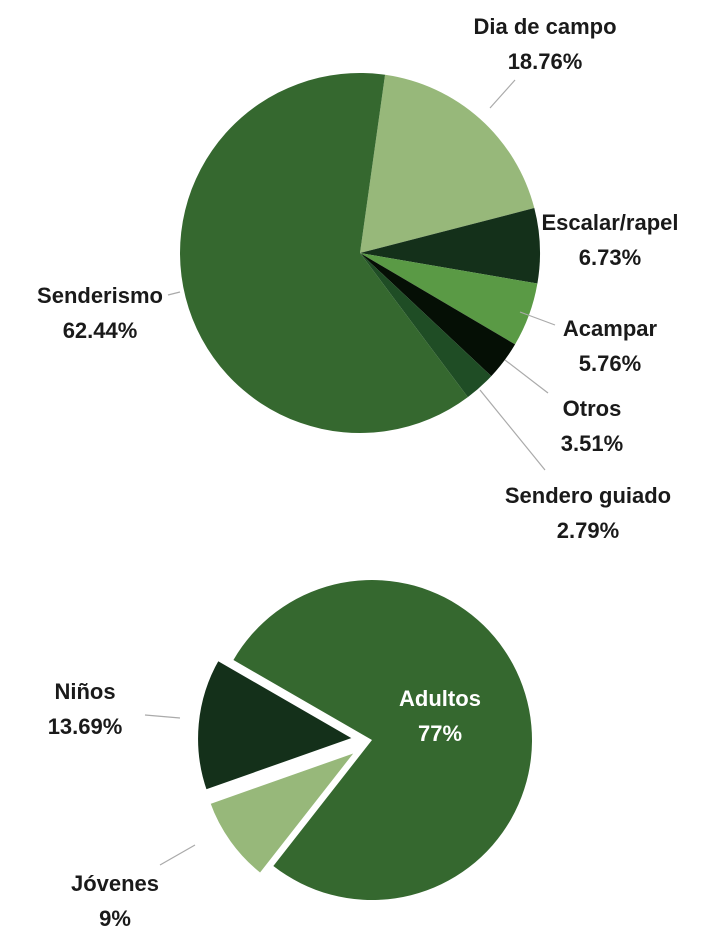  What do you see at coordinates (588, 530) in the screenshot?
I see `slice-value-label: 2.79%` at bounding box center [588, 530].